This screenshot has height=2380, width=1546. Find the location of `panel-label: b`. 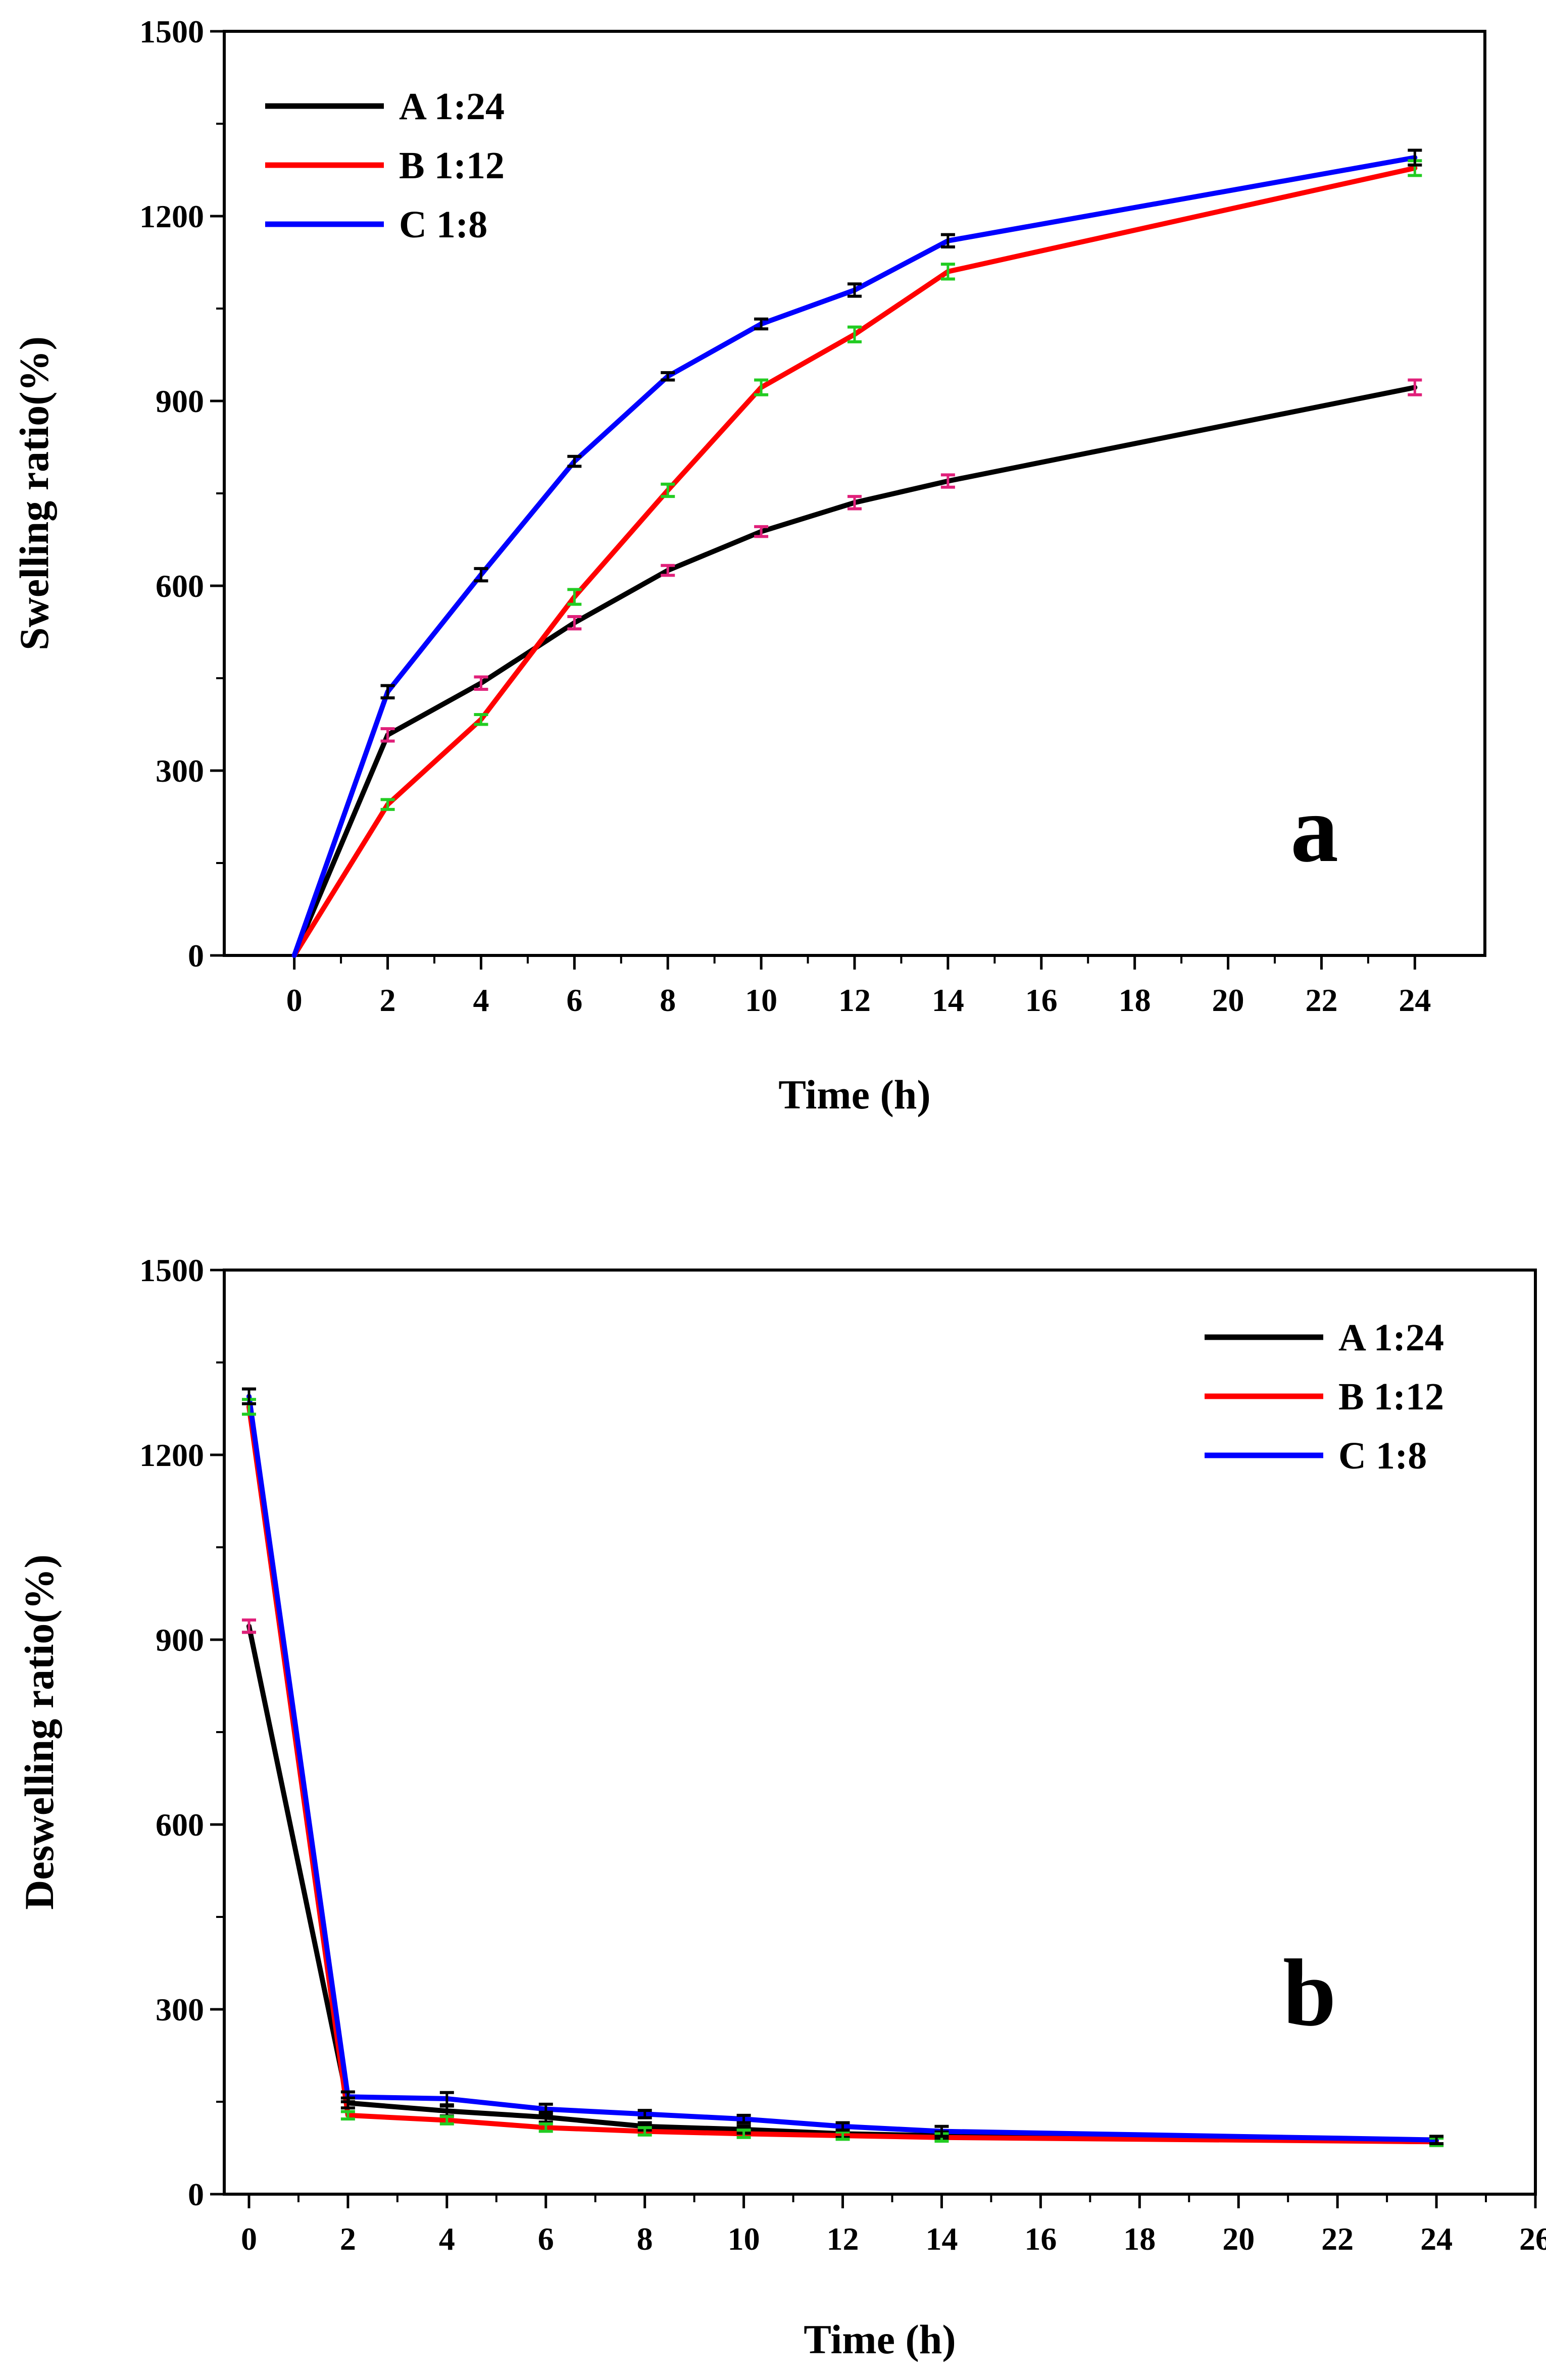

panel-label: b is located at coordinates (1309, 1993).